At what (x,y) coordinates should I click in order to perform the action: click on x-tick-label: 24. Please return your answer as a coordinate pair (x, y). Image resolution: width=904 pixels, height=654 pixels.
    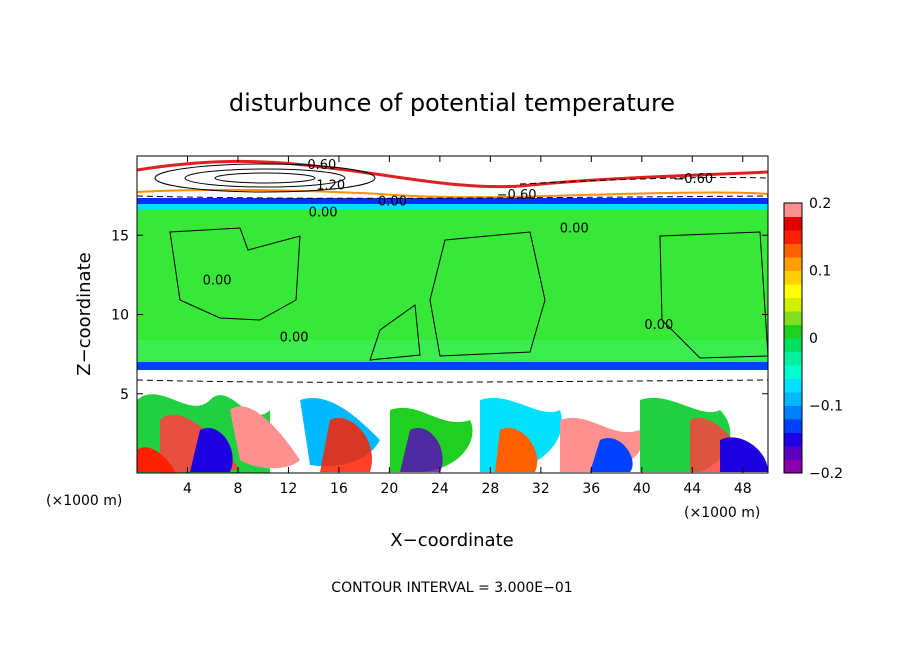
    Looking at the image, I should click on (440, 489).